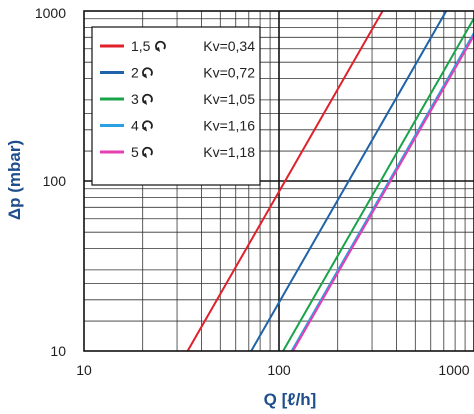  Describe the element at coordinates (141, 46) in the screenshot. I see `legend-label: 1,5` at that location.